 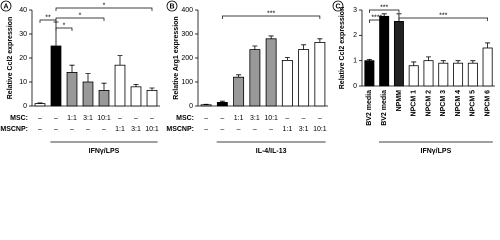 I want to click on significance-label: *, so click(x=80, y=15).